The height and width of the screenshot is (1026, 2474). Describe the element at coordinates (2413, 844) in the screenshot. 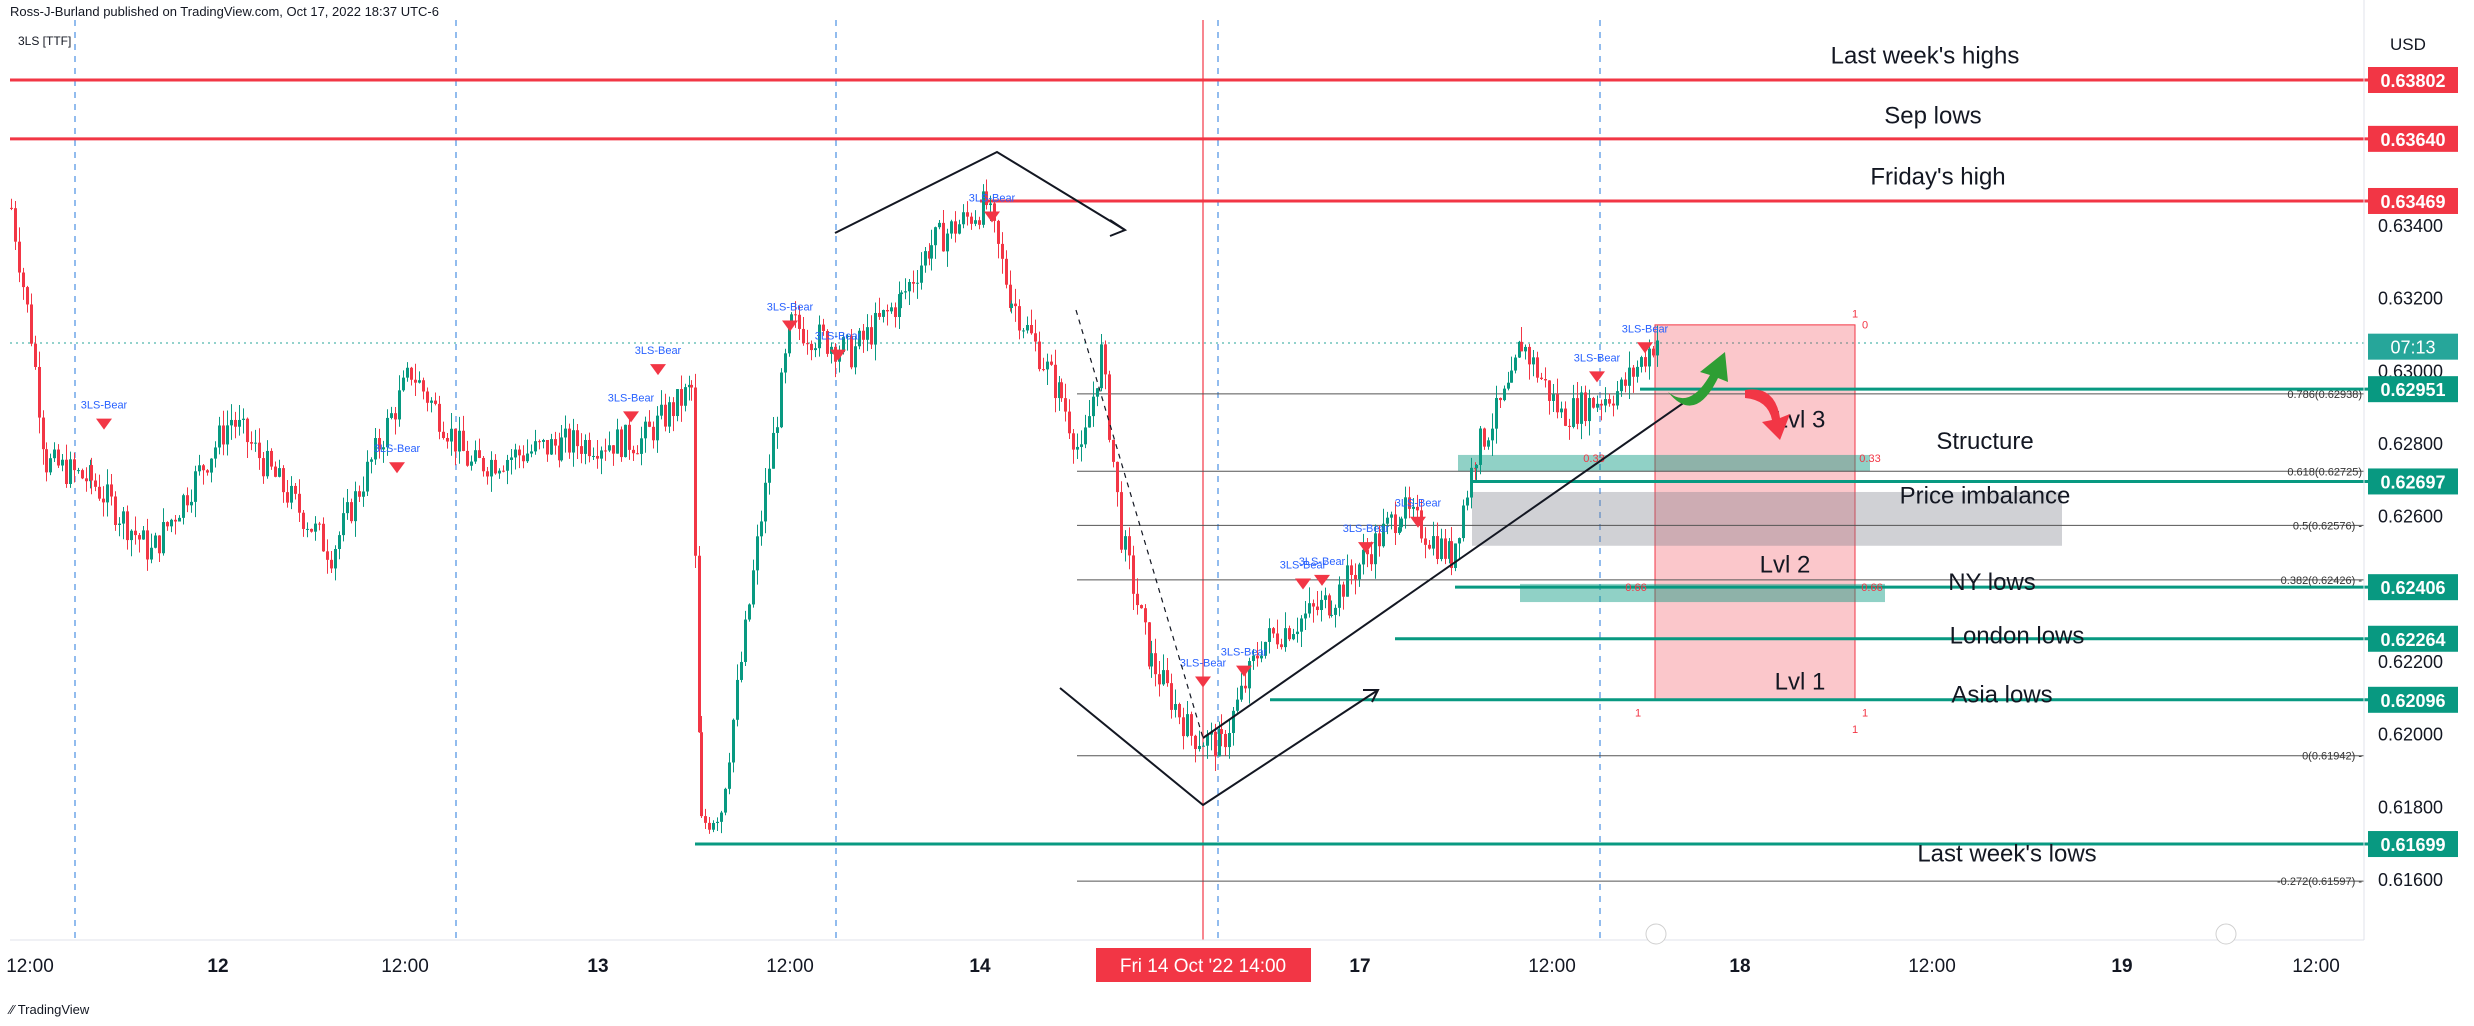

I see `price-badge-0.61699` at that location.